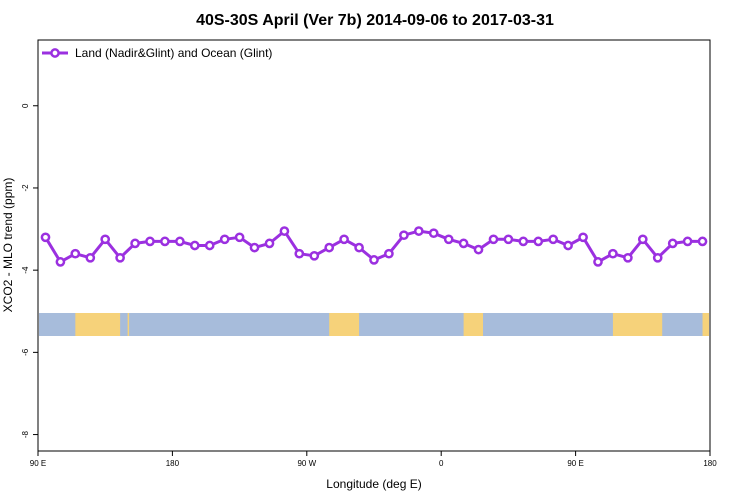 The width and height of the screenshot is (750, 500). I want to click on x-tick-label: 0, so click(441, 463).